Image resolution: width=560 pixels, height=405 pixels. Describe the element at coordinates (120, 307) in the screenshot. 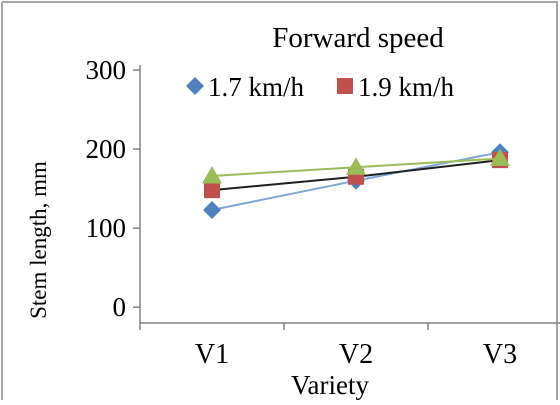

I see `y-tick-label: 0` at that location.